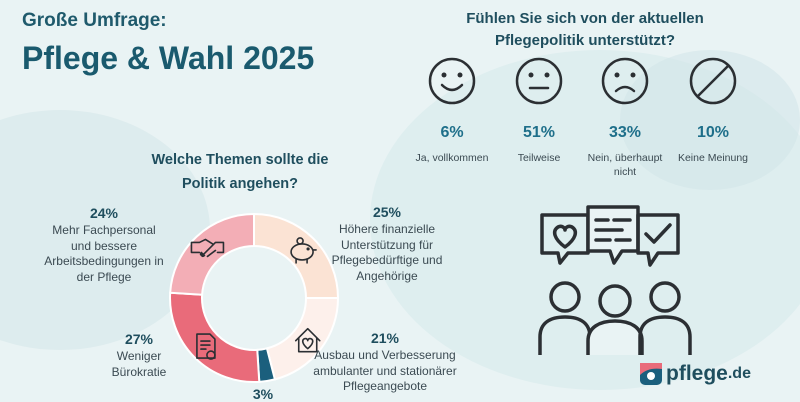 The width and height of the screenshot is (800, 402). I want to click on answer-no: 33% Nein, überhaupt nicht, so click(625, 151).